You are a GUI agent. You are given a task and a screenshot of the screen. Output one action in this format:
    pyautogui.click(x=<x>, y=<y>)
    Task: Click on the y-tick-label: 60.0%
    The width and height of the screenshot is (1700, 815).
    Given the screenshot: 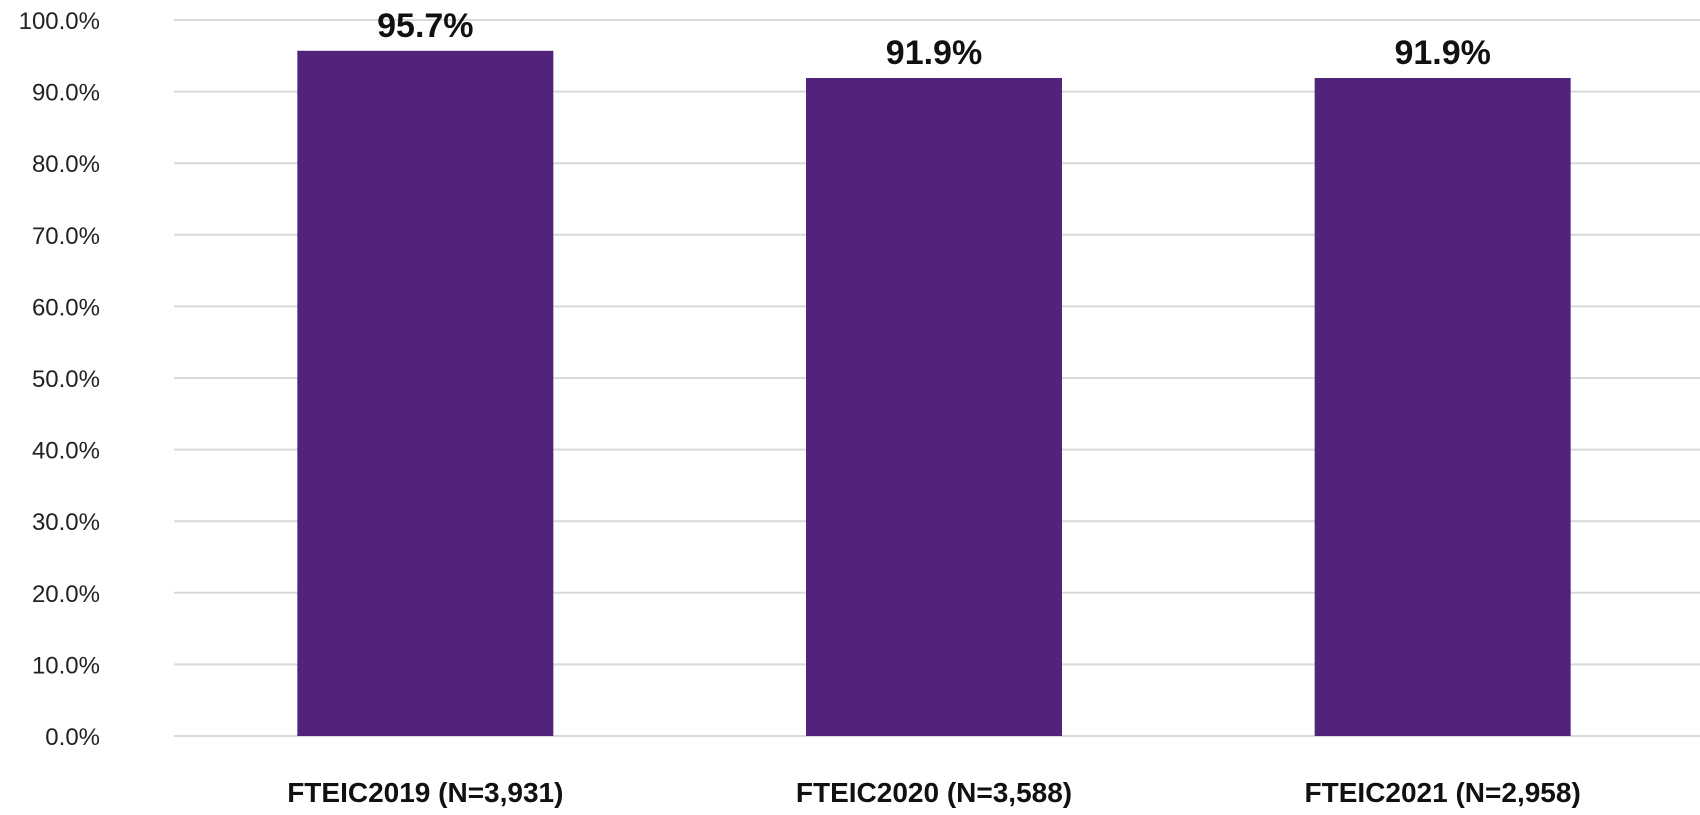 What is the action you would take?
    pyautogui.click(x=66, y=307)
    